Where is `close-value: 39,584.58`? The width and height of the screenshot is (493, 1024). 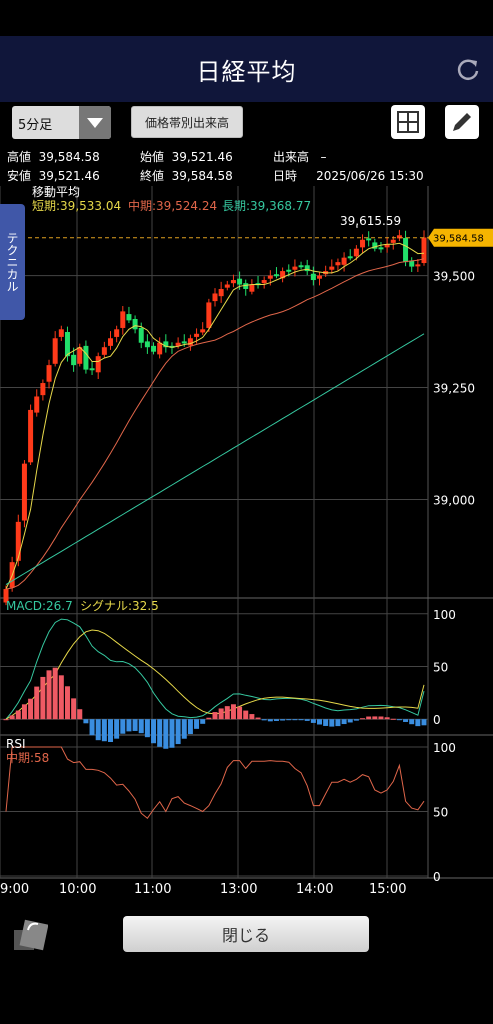 close-value: 39,584.58 is located at coordinates (202, 176).